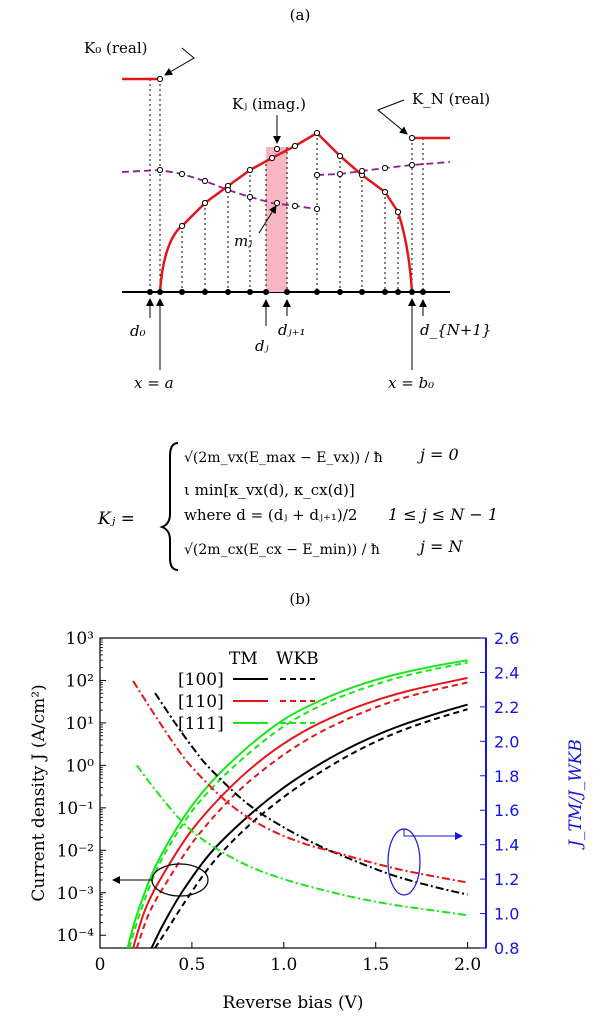 This screenshot has height=1019, width=600. What do you see at coordinates (75, 809) in the screenshot?
I see `y-tick-label: 10⁻¹` at bounding box center [75, 809].